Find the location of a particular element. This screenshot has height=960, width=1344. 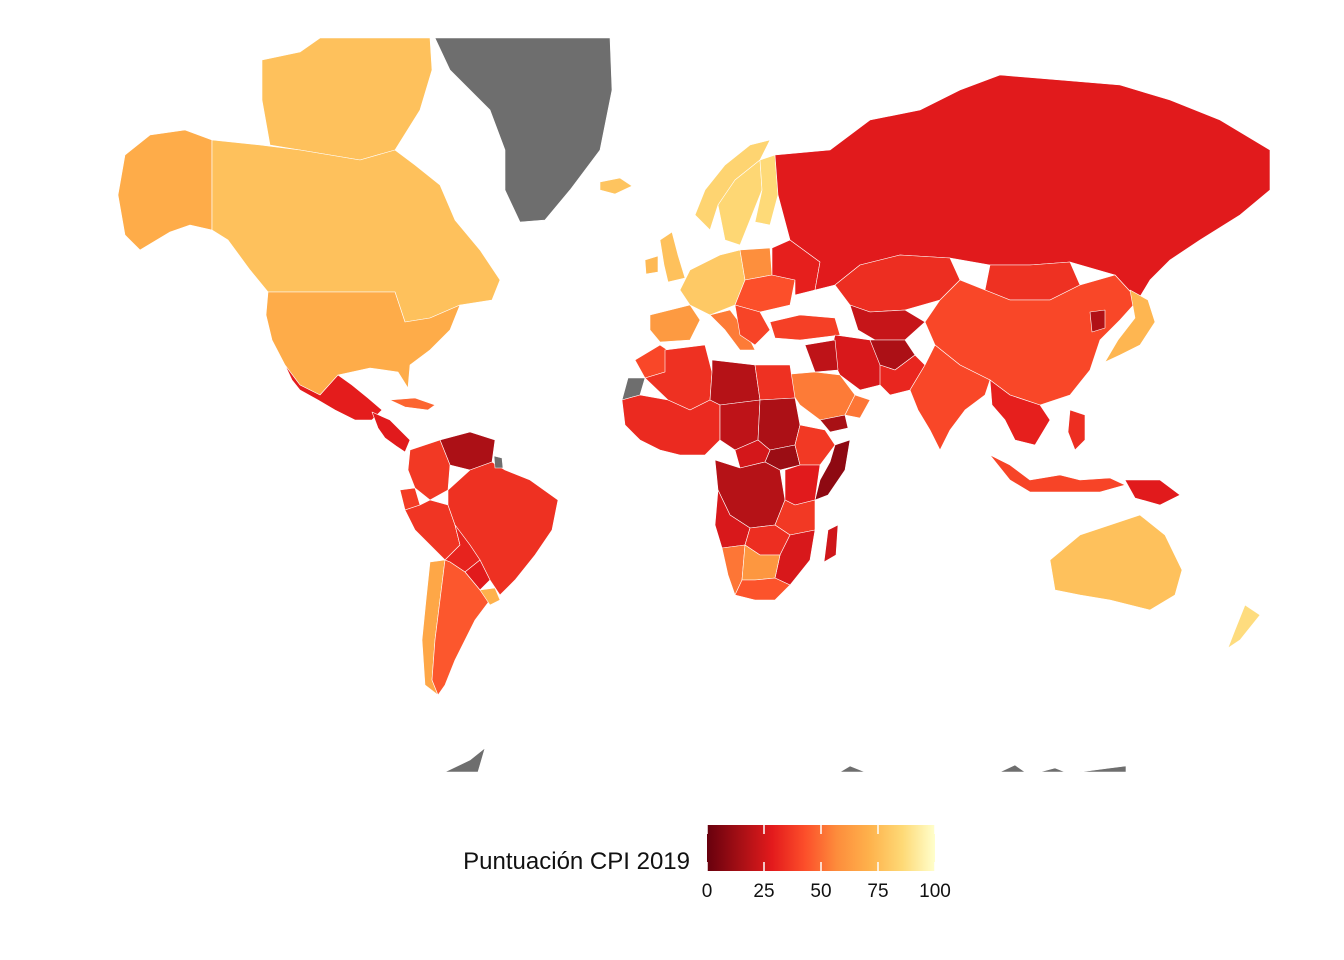

color-legend: Puntuación CPI 2019 0 25 50 75 100 is located at coordinates (707, 863).